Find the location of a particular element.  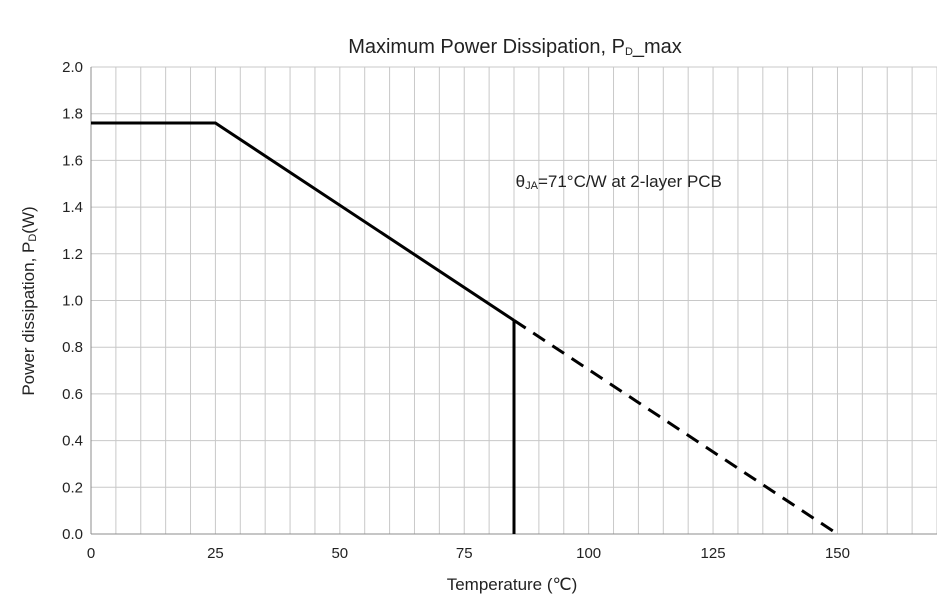

x-tick-label: 125 is located at coordinates (713, 553).